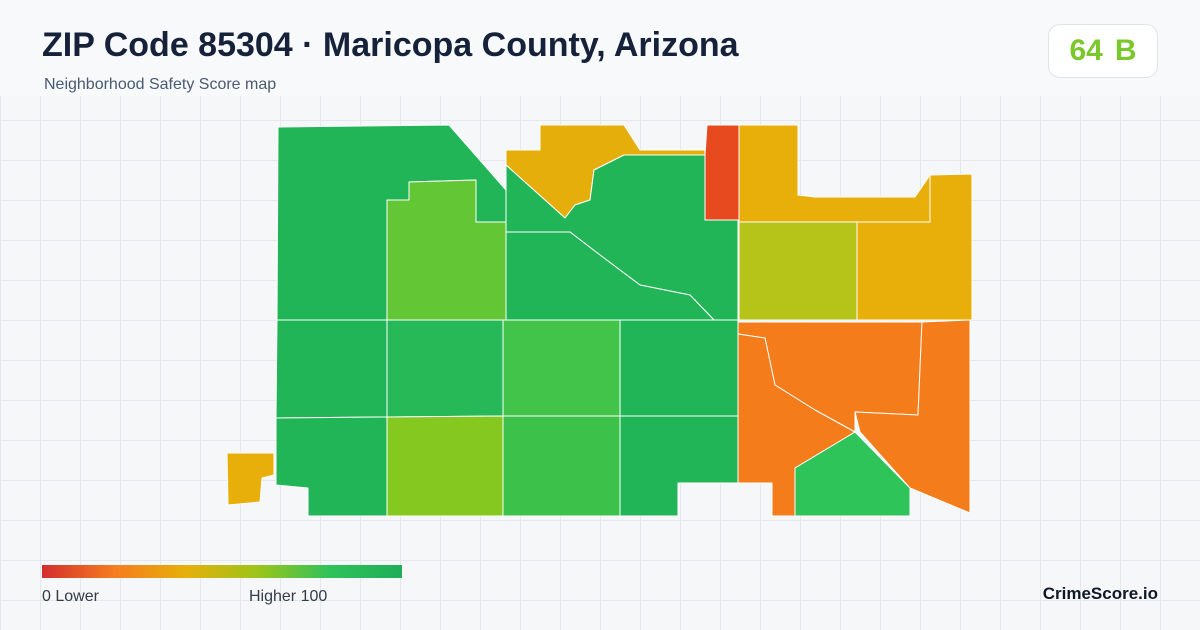 This screenshot has width=1200, height=630. Describe the element at coordinates (250, 479) in the screenshot. I see `map-region-sw-tab` at that location.